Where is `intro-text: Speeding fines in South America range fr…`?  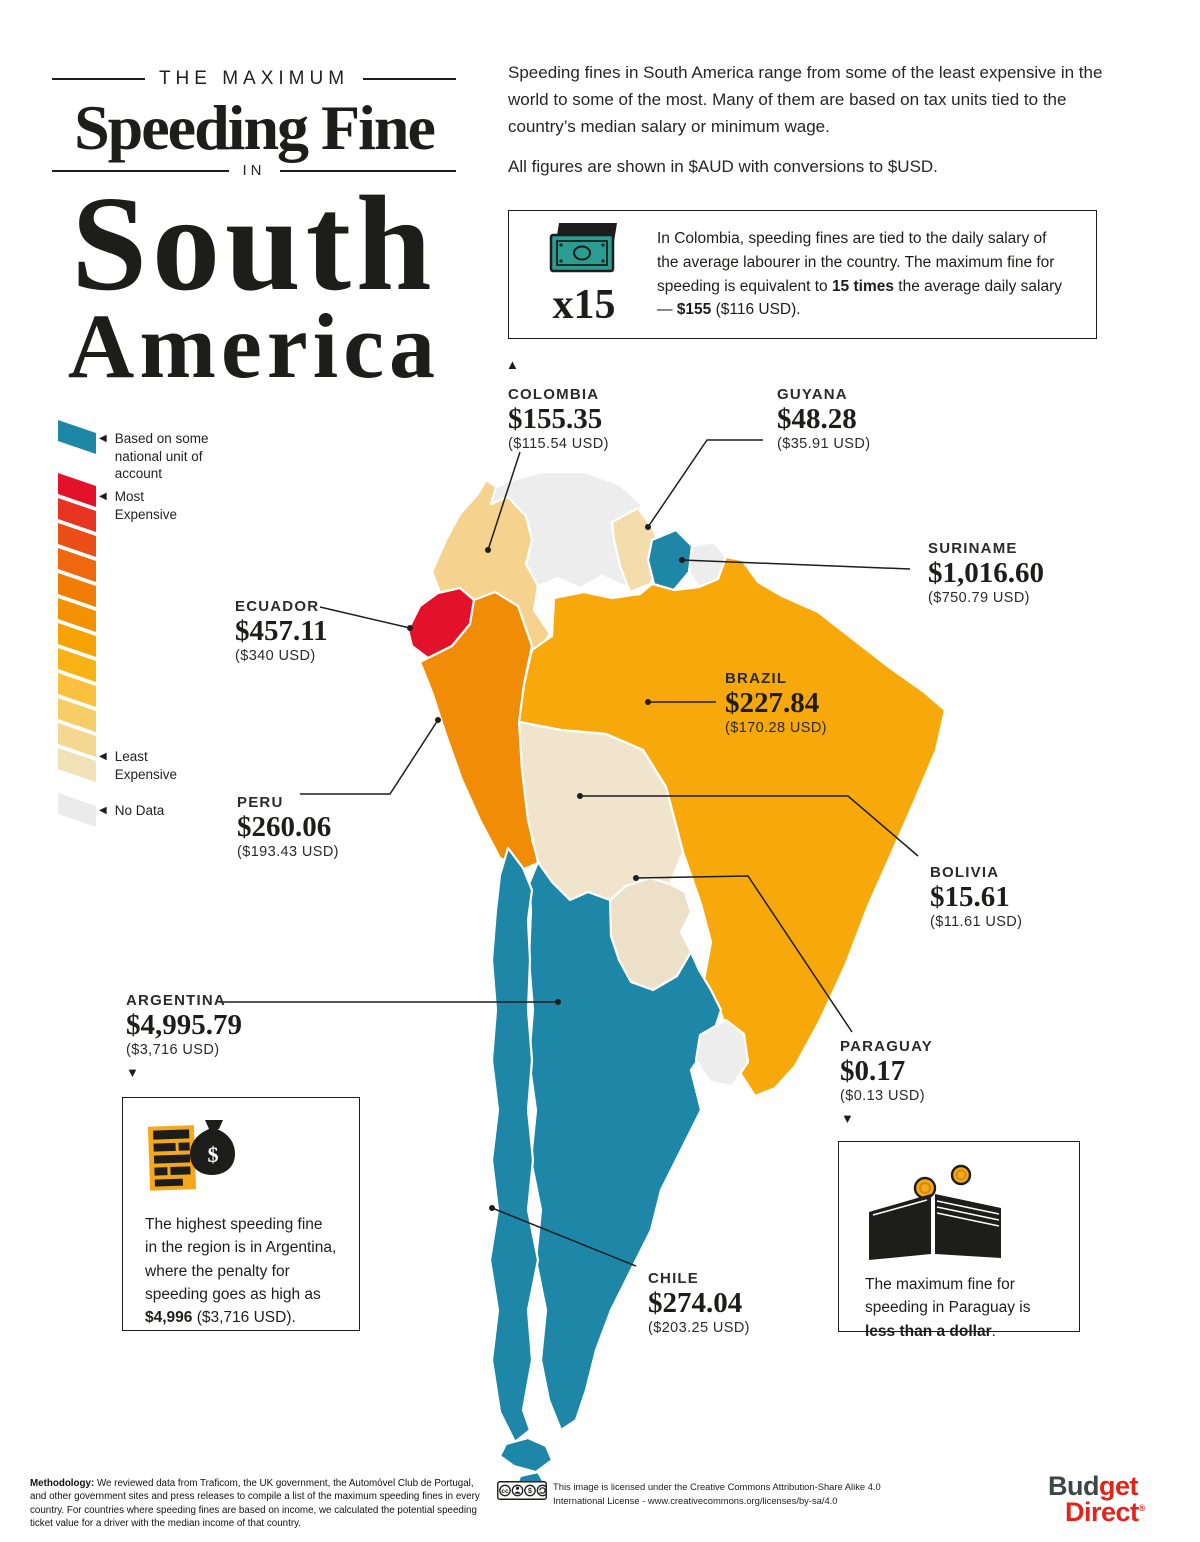 intro-text: Speeding fines in South America range fr… is located at coordinates (811, 126).